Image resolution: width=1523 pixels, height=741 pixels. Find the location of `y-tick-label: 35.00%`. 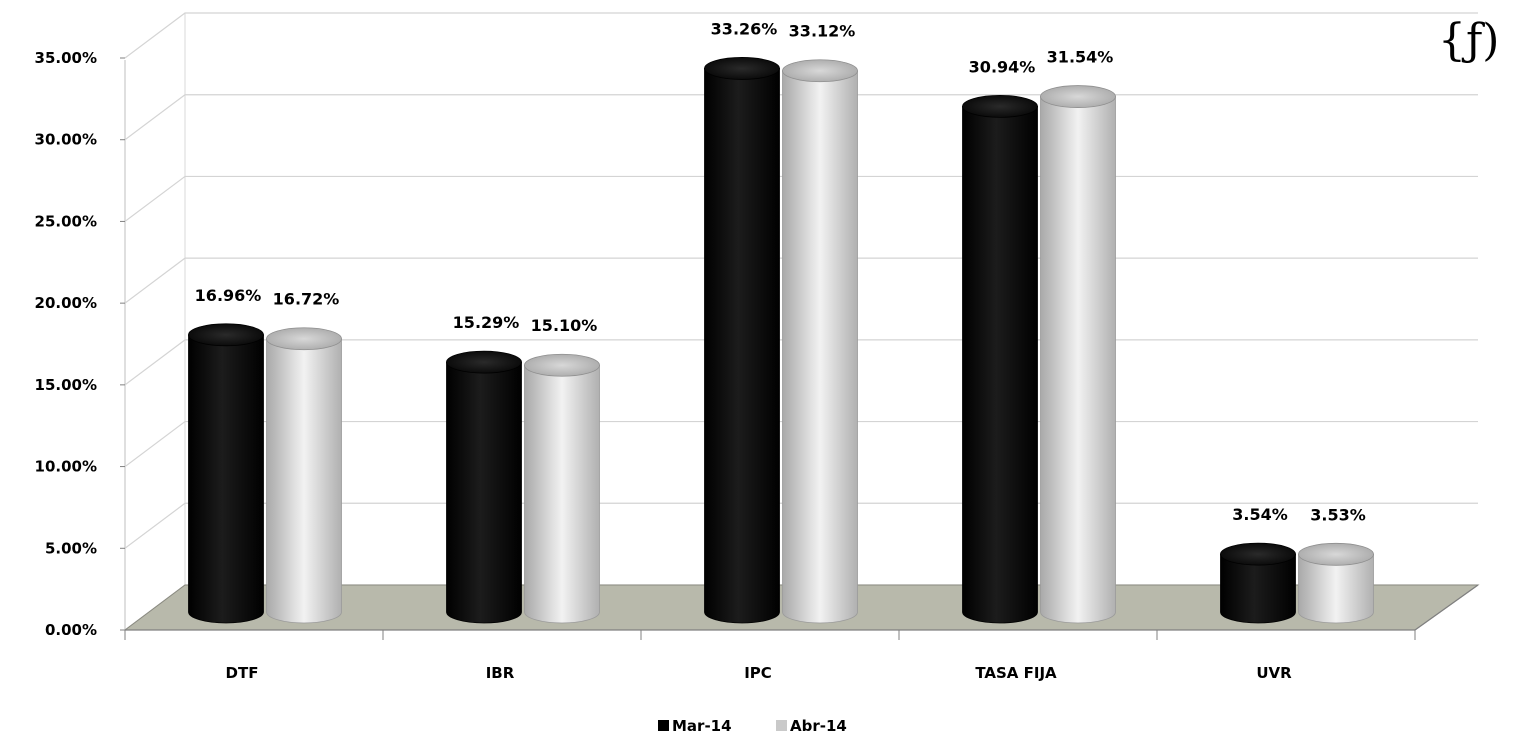

y-tick-label: 35.00% is located at coordinates (66, 58).